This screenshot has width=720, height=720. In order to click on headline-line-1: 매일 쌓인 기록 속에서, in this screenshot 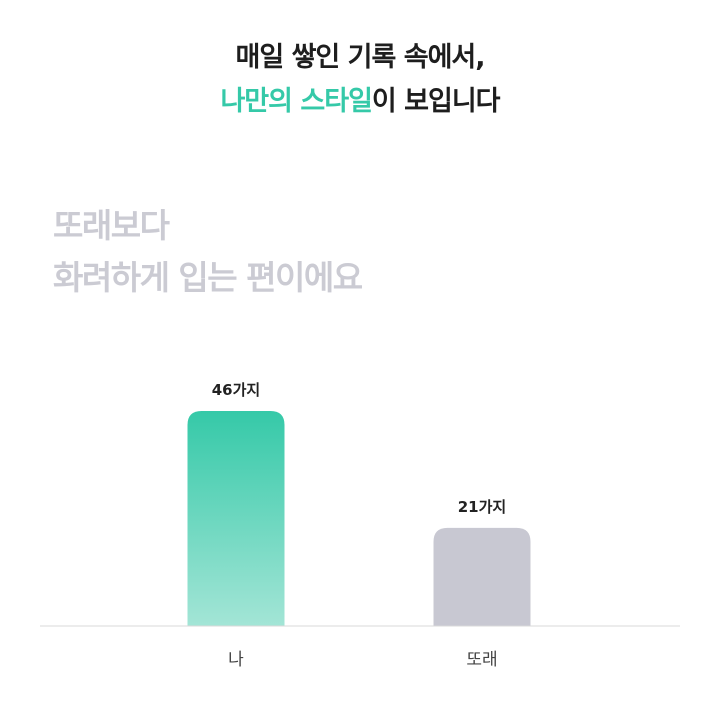, I will do `click(360, 57)`.